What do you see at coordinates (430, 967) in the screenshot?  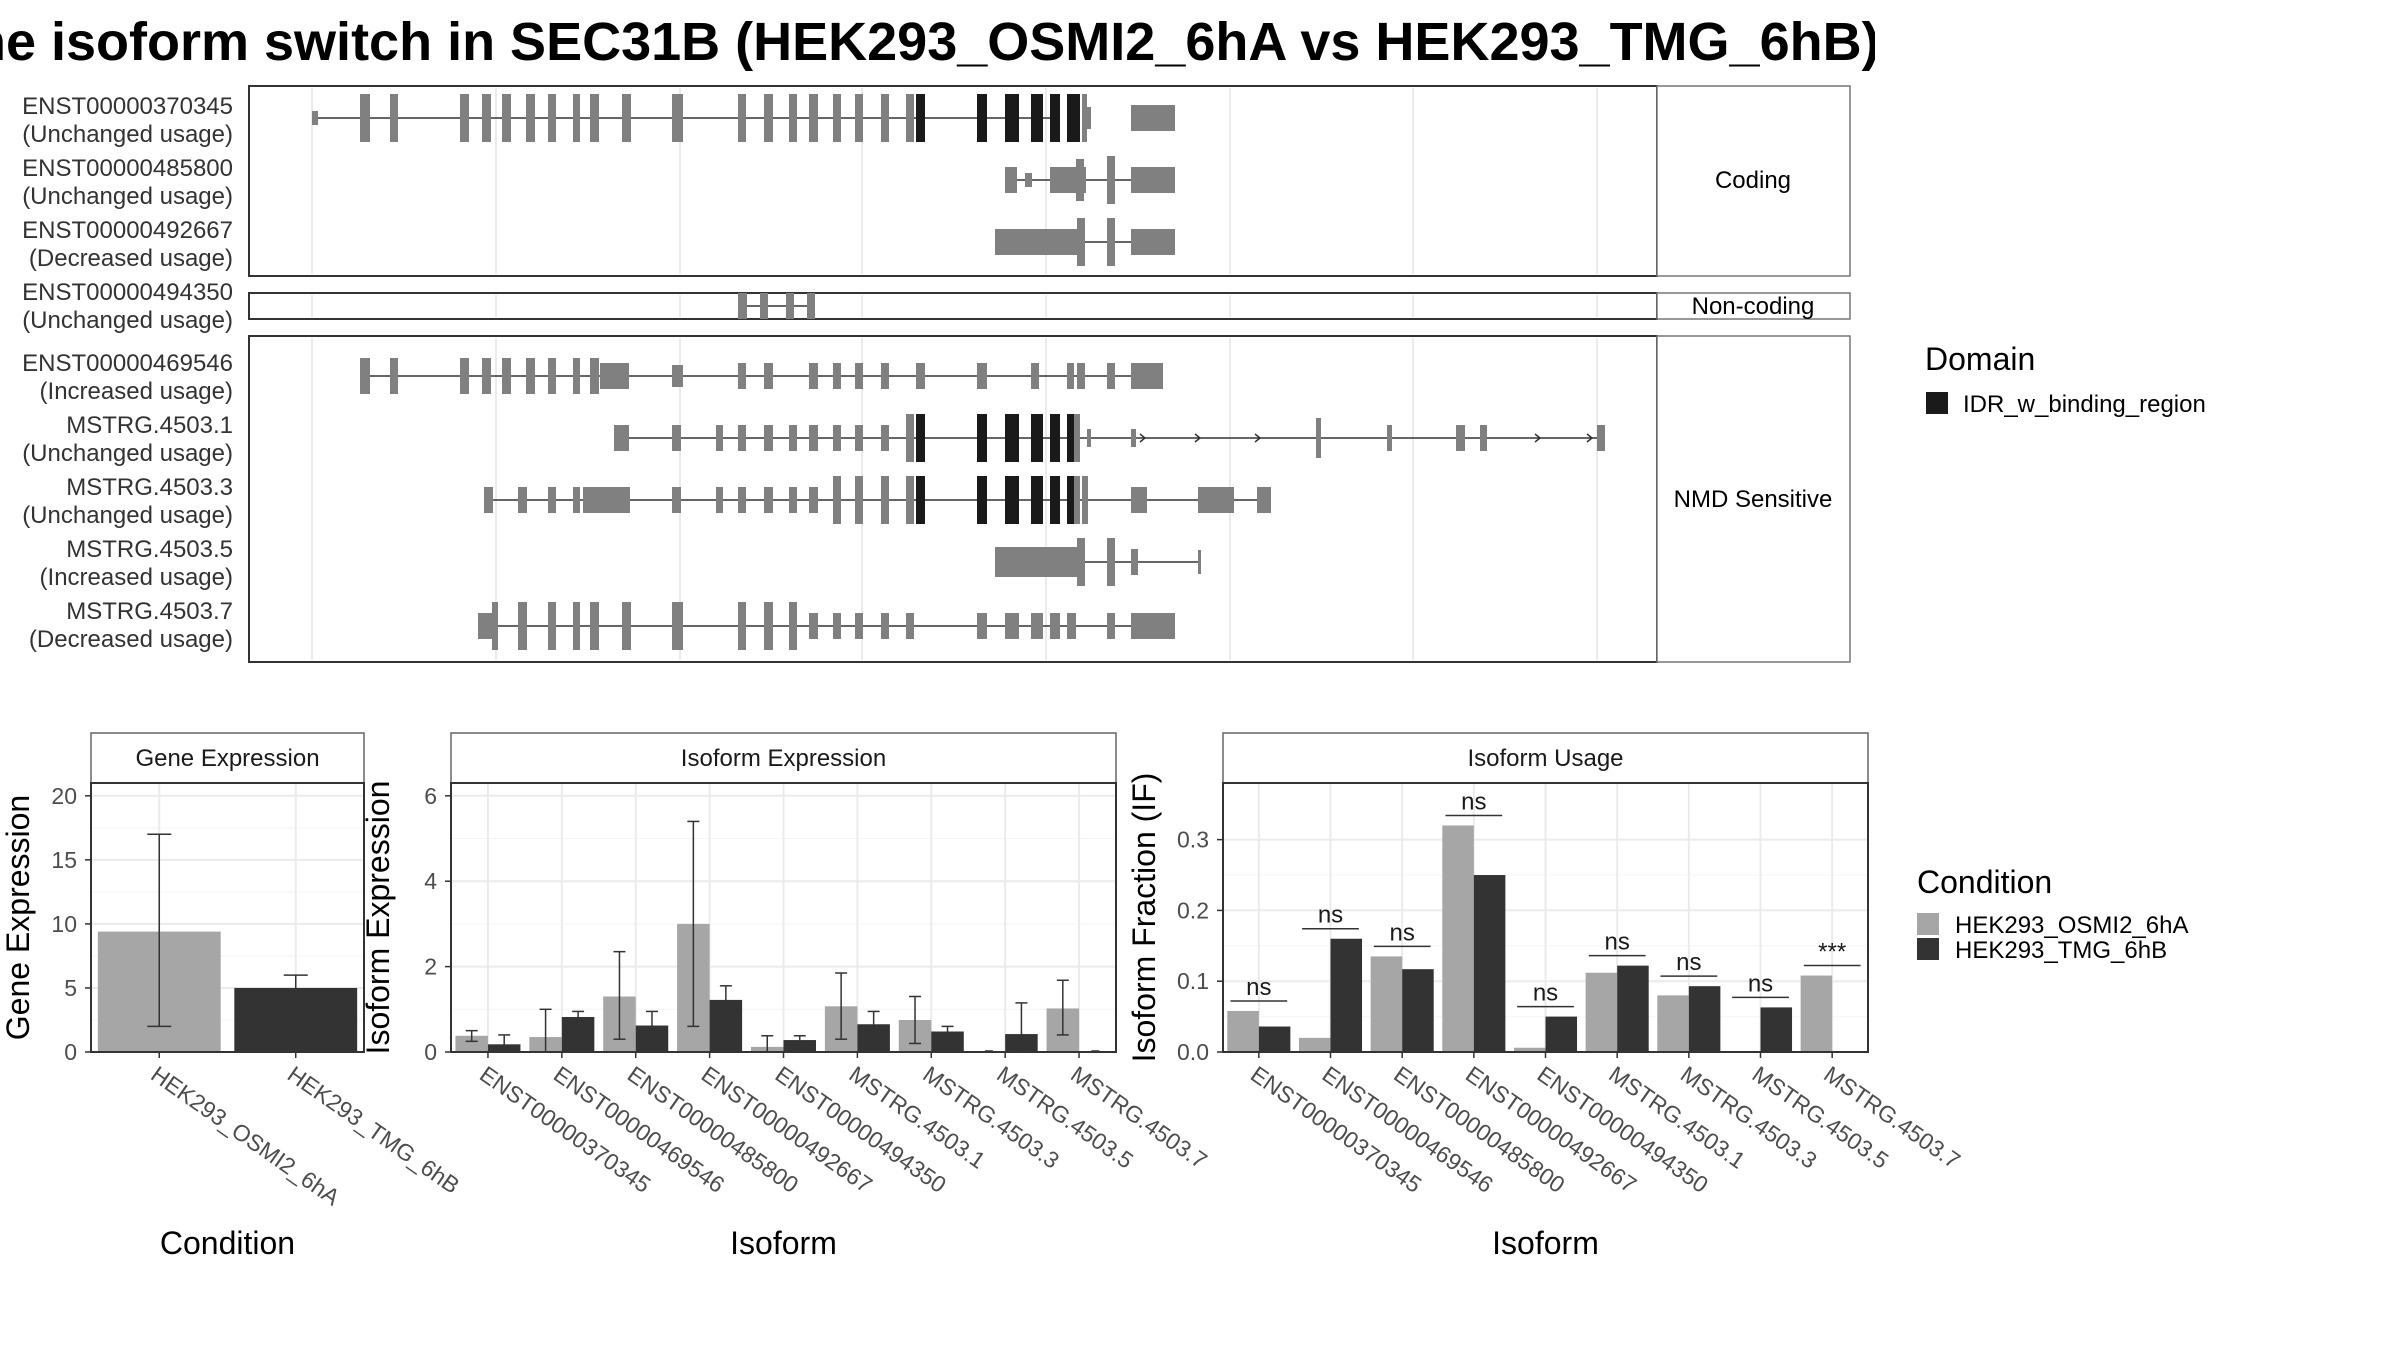 I see `y-tick-label: 2` at bounding box center [430, 967].